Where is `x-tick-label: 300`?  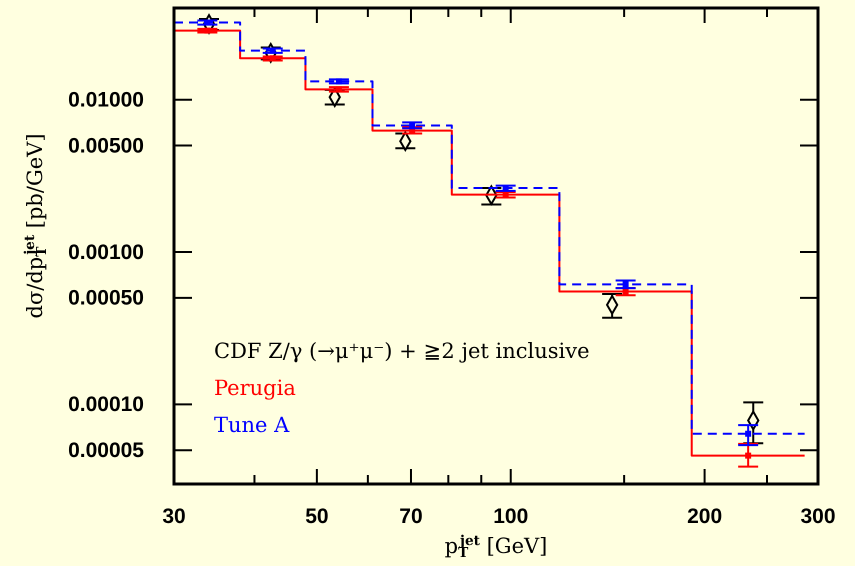
x-tick-label: 300 is located at coordinates (818, 516).